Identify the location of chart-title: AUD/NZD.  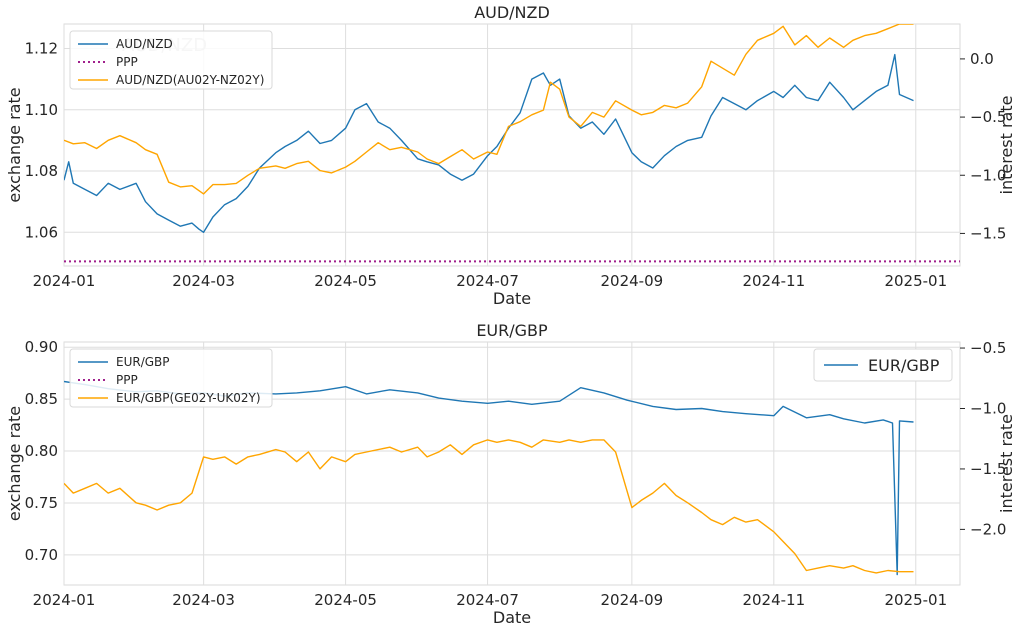
(512, 12).